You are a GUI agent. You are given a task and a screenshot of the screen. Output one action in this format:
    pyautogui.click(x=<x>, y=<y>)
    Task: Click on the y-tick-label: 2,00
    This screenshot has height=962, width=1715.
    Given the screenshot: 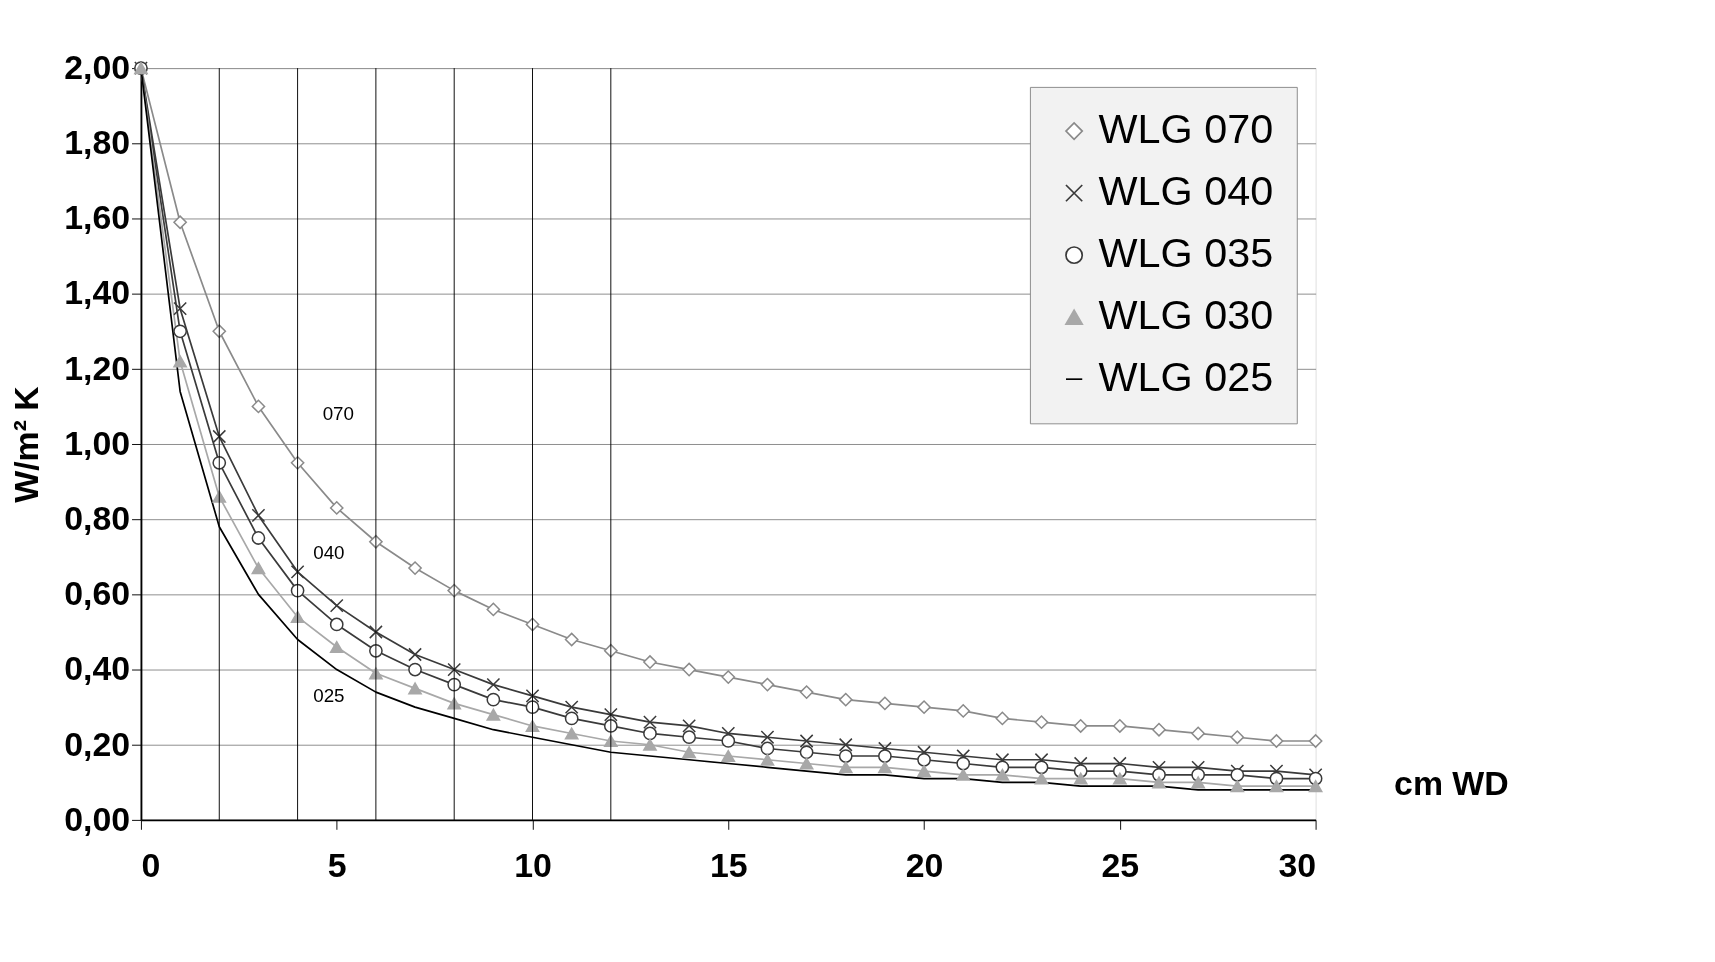 What is the action you would take?
    pyautogui.click(x=97, y=66)
    